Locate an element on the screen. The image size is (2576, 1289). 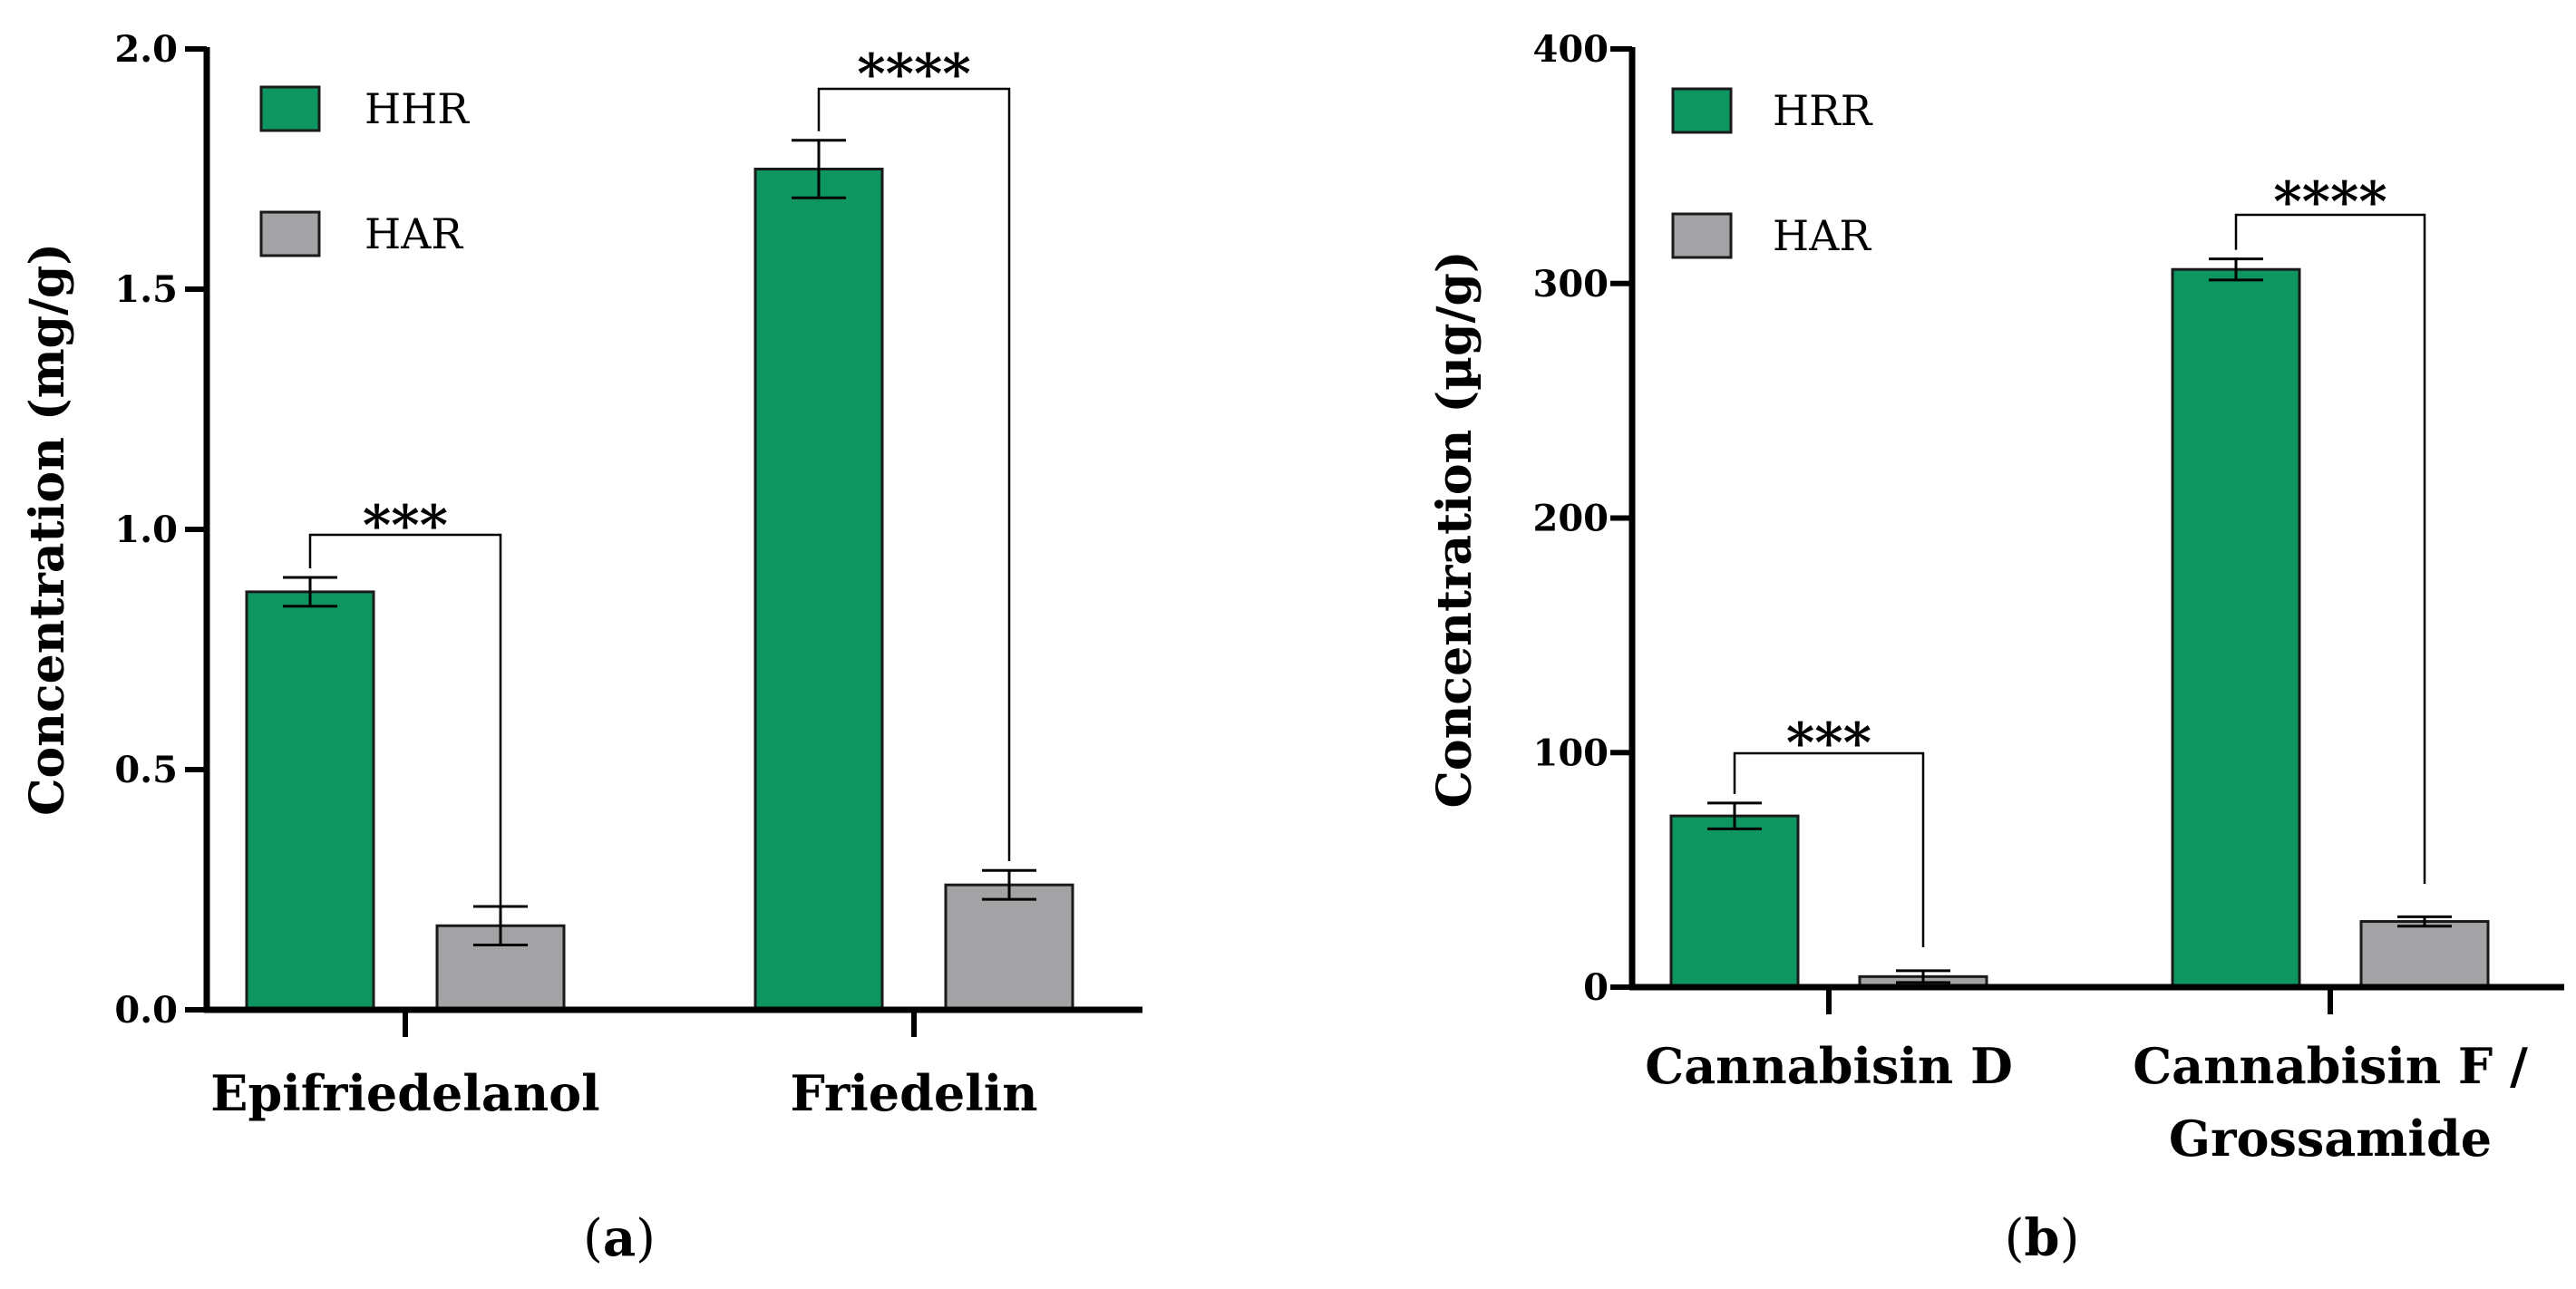
panel-b-legend-swatch-hrr is located at coordinates (1702, 110).